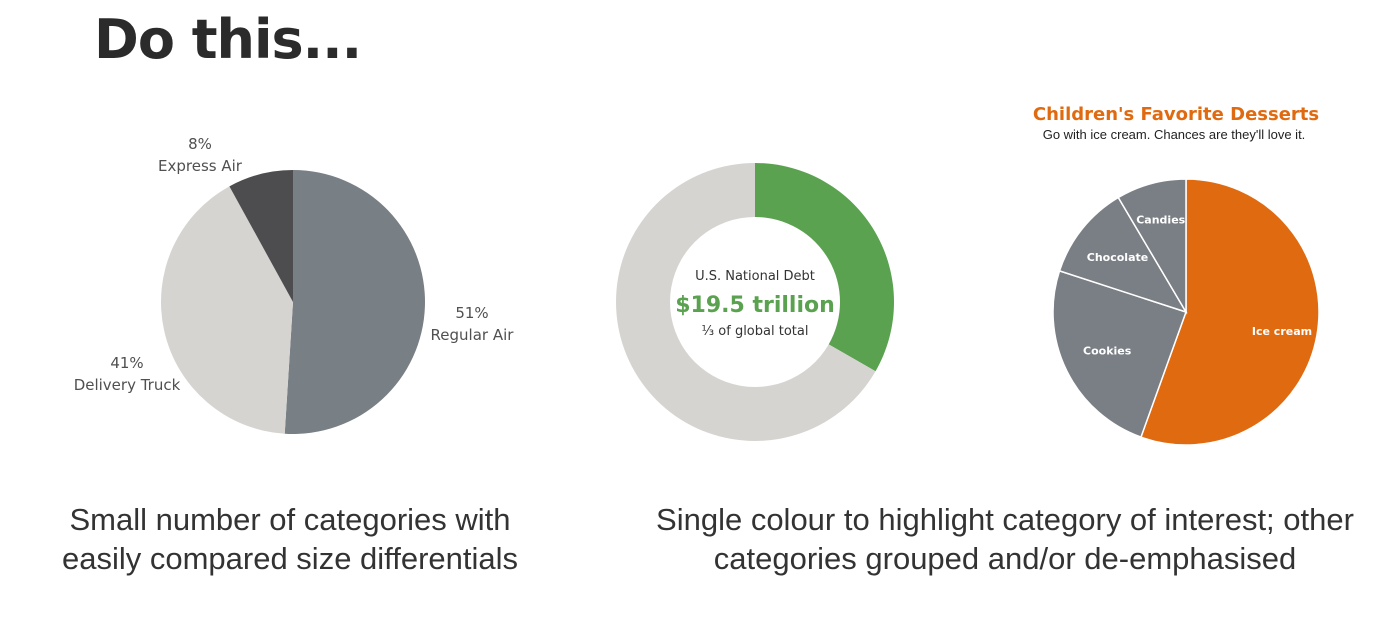  What do you see at coordinates (290, 519) in the screenshot?
I see `caption-left-line-1: Small number of categories with` at bounding box center [290, 519].